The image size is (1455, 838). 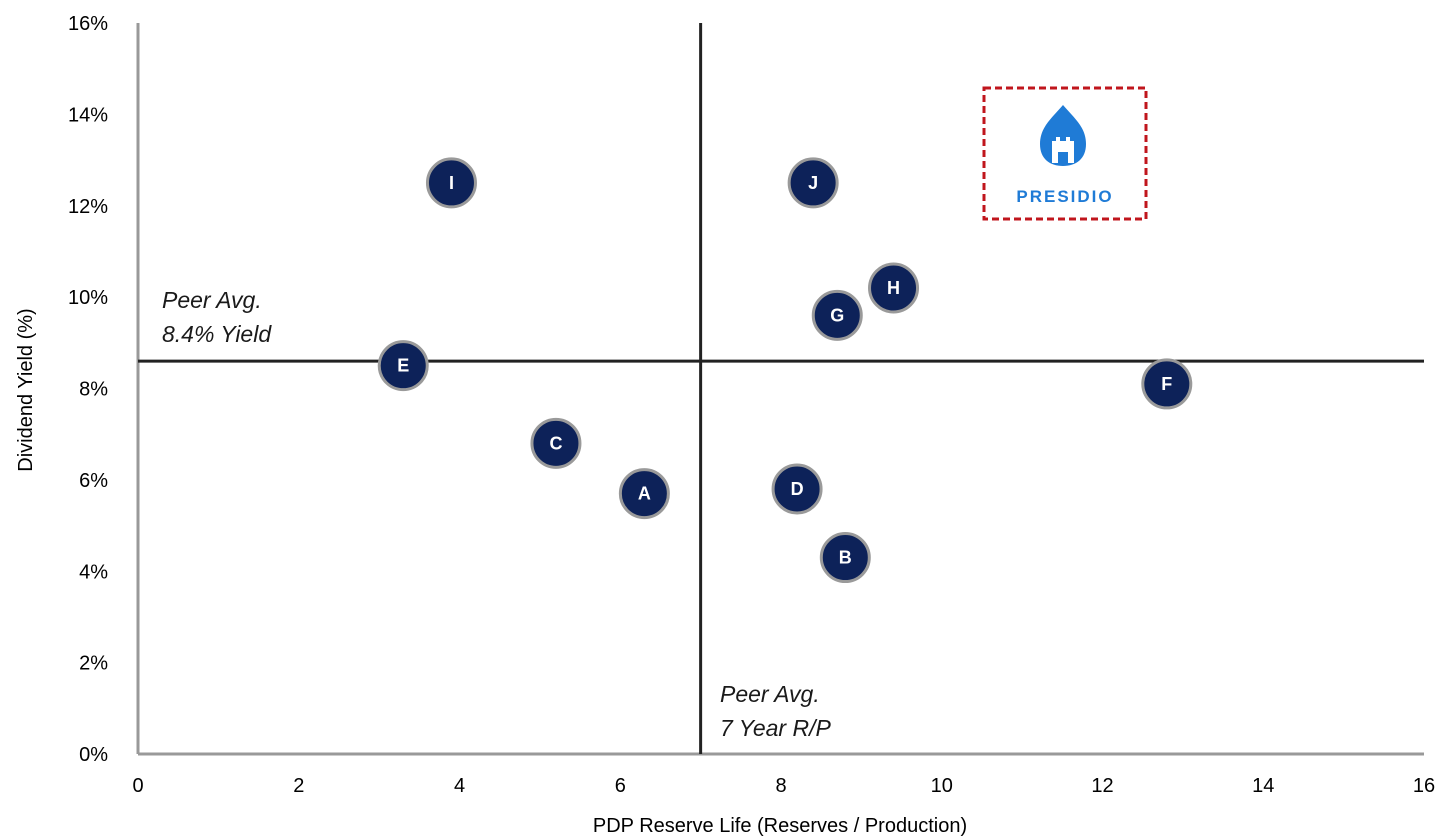 What do you see at coordinates (1263, 786) in the screenshot?
I see `x-tick-label: 14` at bounding box center [1263, 786].